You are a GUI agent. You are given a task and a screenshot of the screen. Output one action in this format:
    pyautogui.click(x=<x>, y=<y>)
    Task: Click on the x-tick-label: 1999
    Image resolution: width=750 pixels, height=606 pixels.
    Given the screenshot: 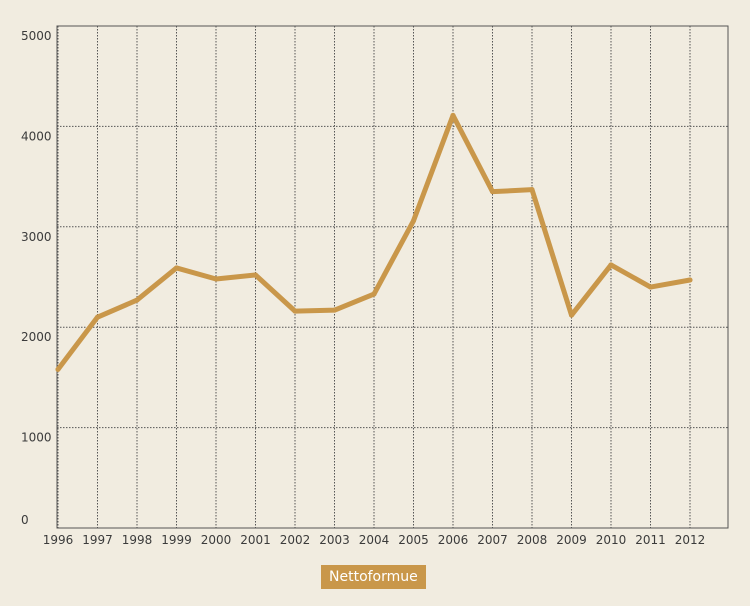 What is the action you would take?
    pyautogui.click(x=176, y=540)
    